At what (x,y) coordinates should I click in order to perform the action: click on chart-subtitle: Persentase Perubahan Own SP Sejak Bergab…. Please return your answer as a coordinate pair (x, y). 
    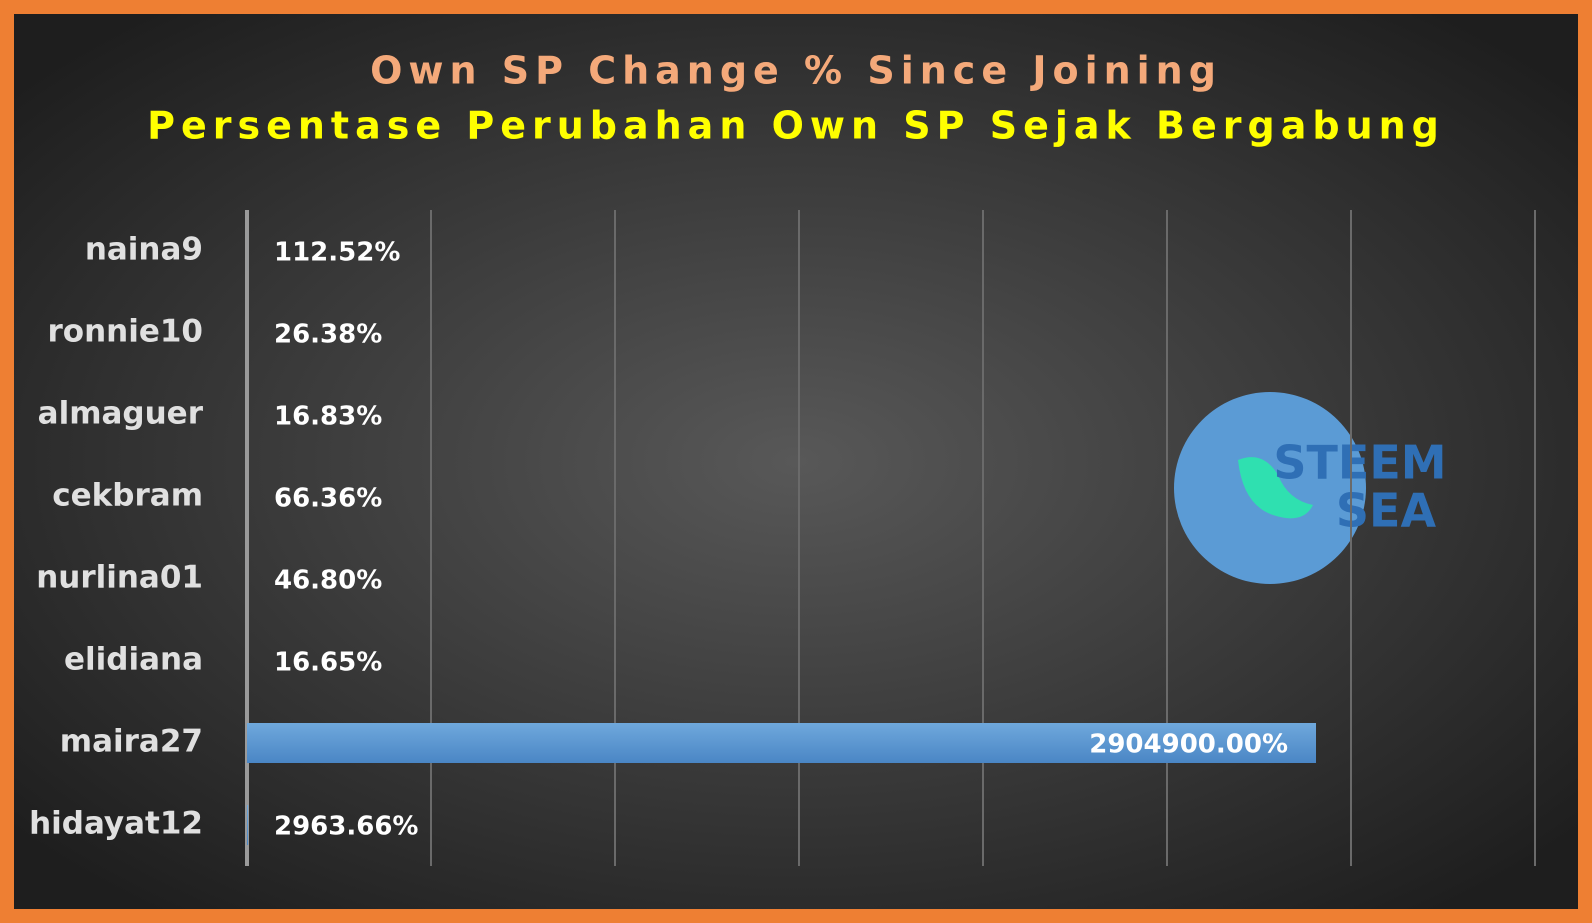
    Looking at the image, I should click on (796, 126).